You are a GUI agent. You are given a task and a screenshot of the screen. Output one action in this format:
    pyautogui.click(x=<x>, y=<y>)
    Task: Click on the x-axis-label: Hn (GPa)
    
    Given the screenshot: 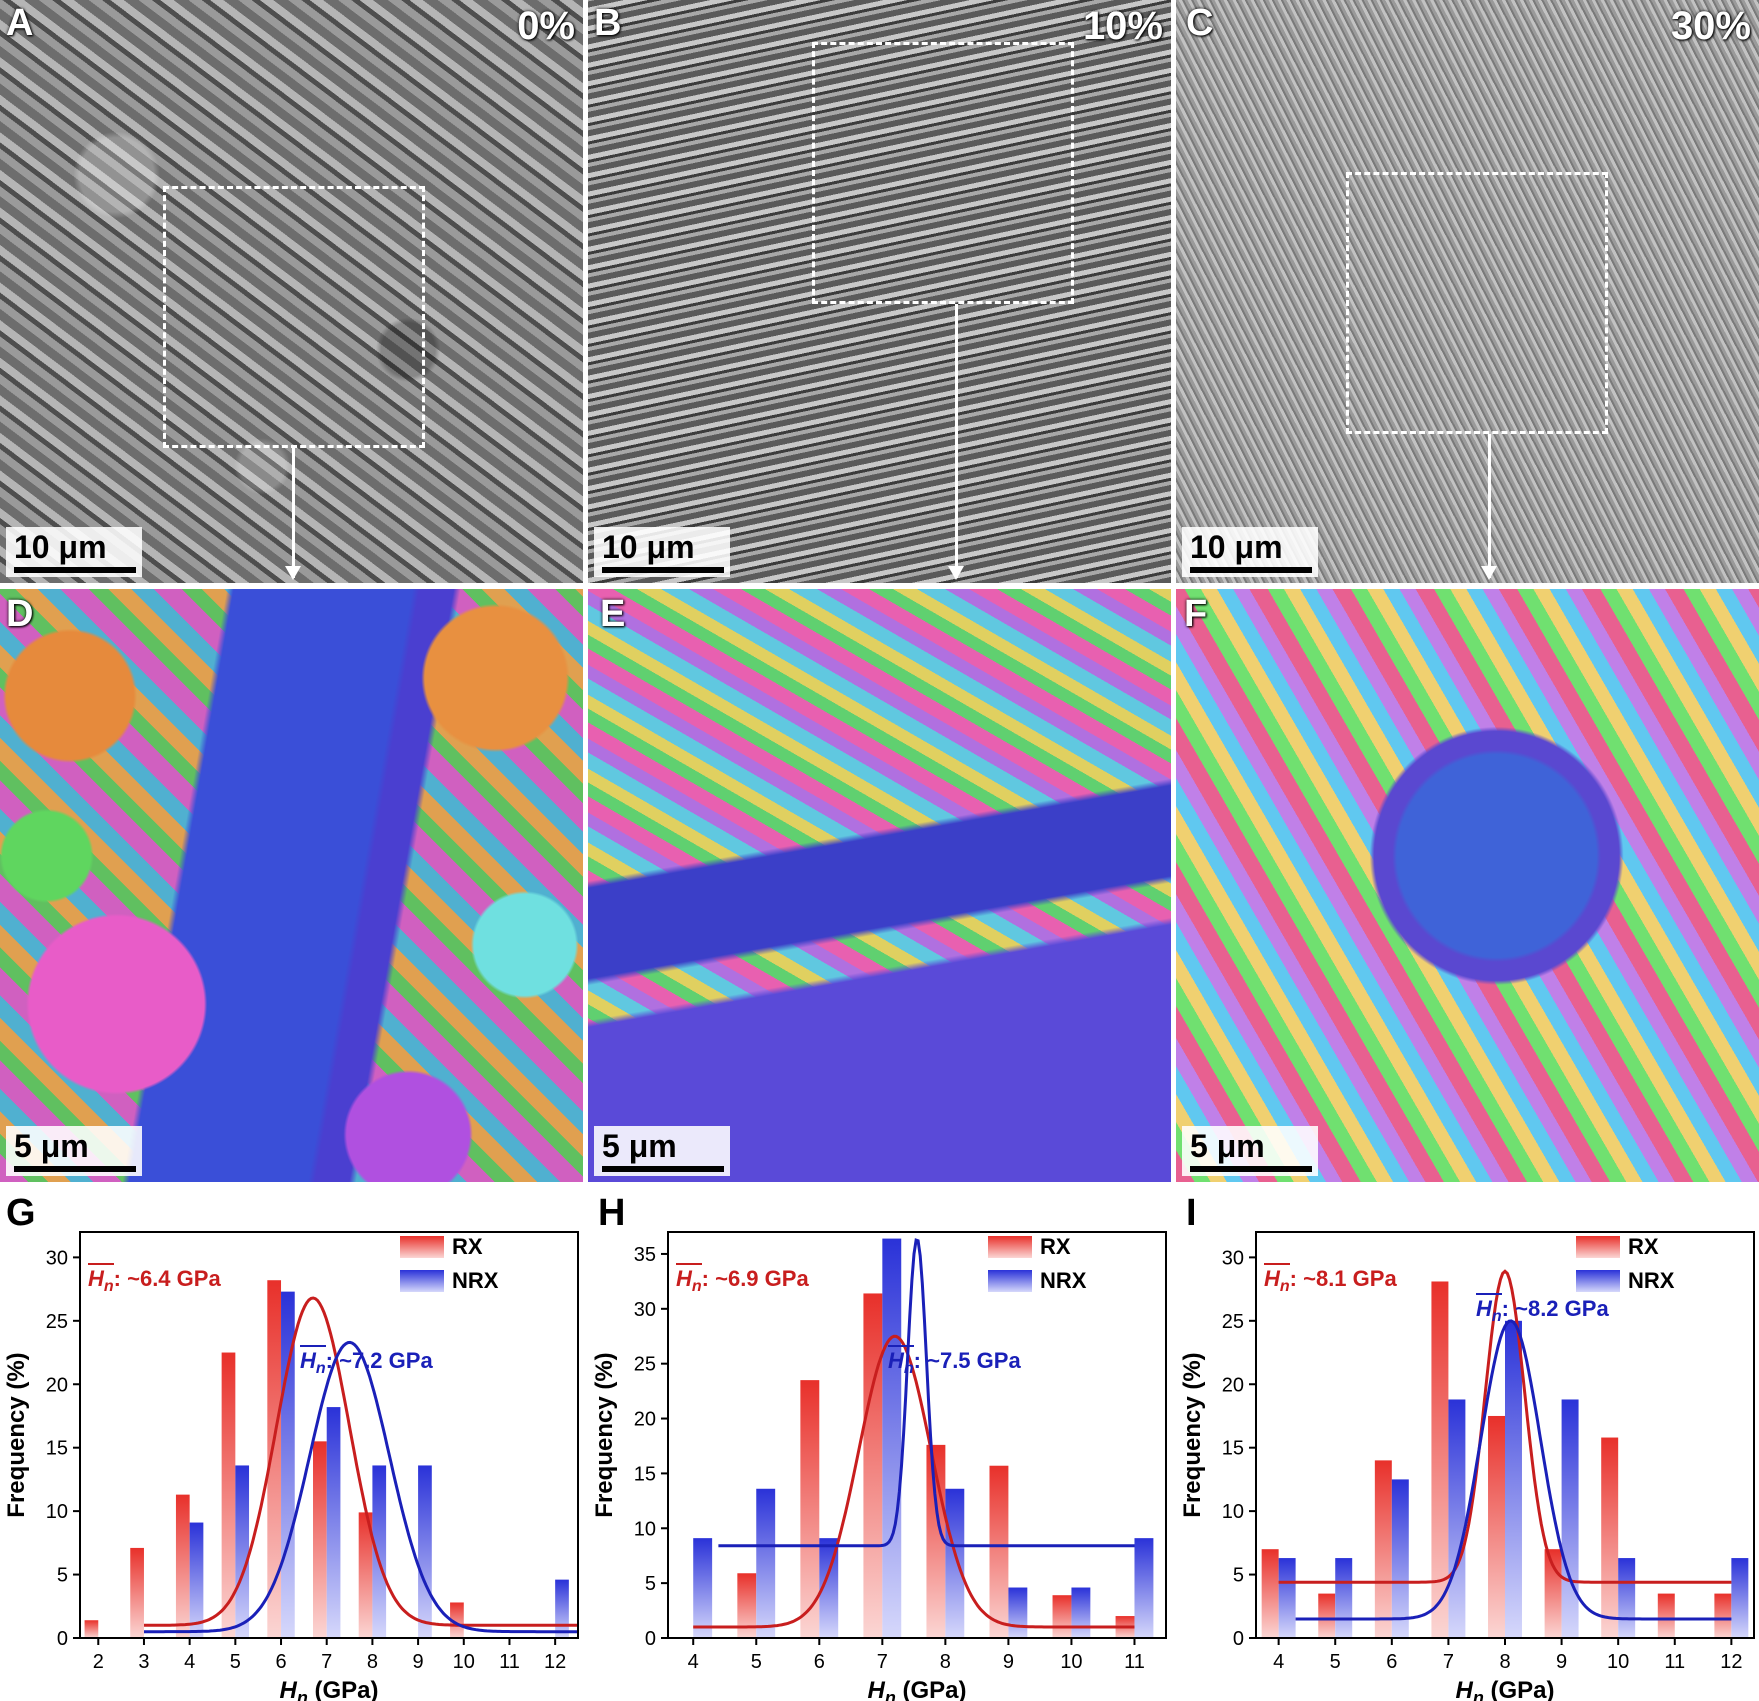 What is the action you would take?
    pyautogui.click(x=1504, y=1689)
    